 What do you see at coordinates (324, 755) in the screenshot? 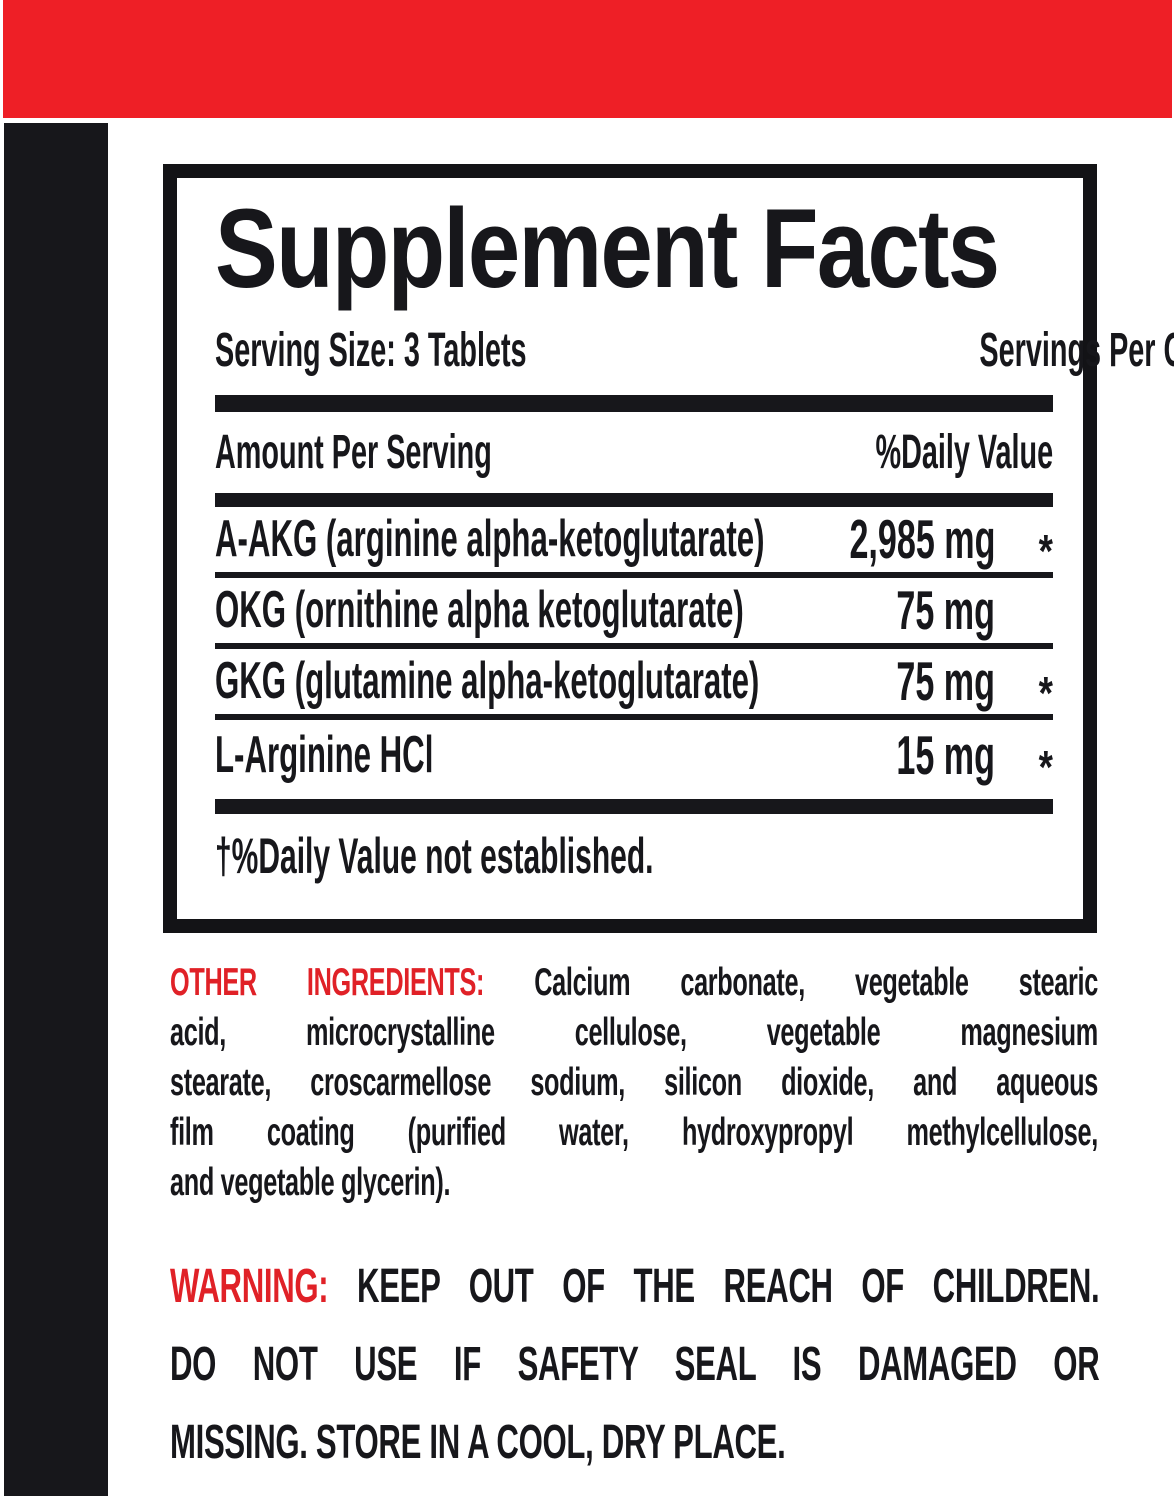
I see `ingredient-name-text: L-Arginine HCl` at bounding box center [324, 755].